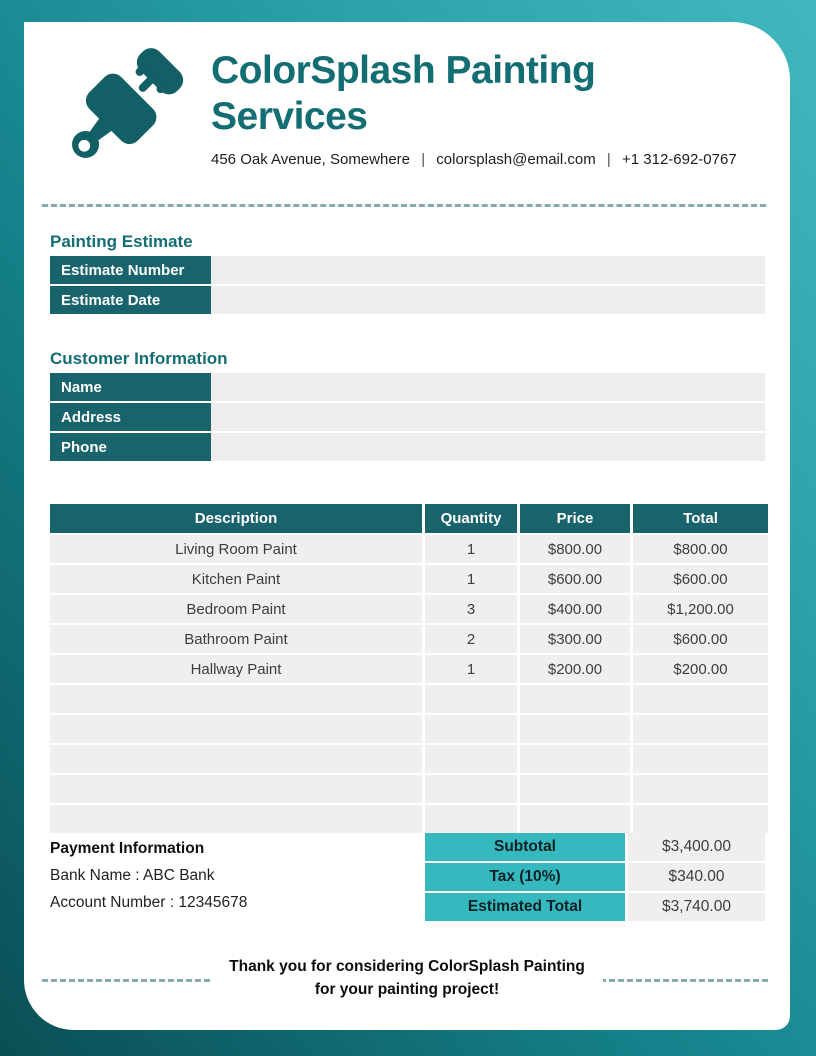 This screenshot has width=816, height=1056. Describe the element at coordinates (407, 285) in the screenshot. I see `estimate-fields-table: Estimate Number Estimate Date` at that location.